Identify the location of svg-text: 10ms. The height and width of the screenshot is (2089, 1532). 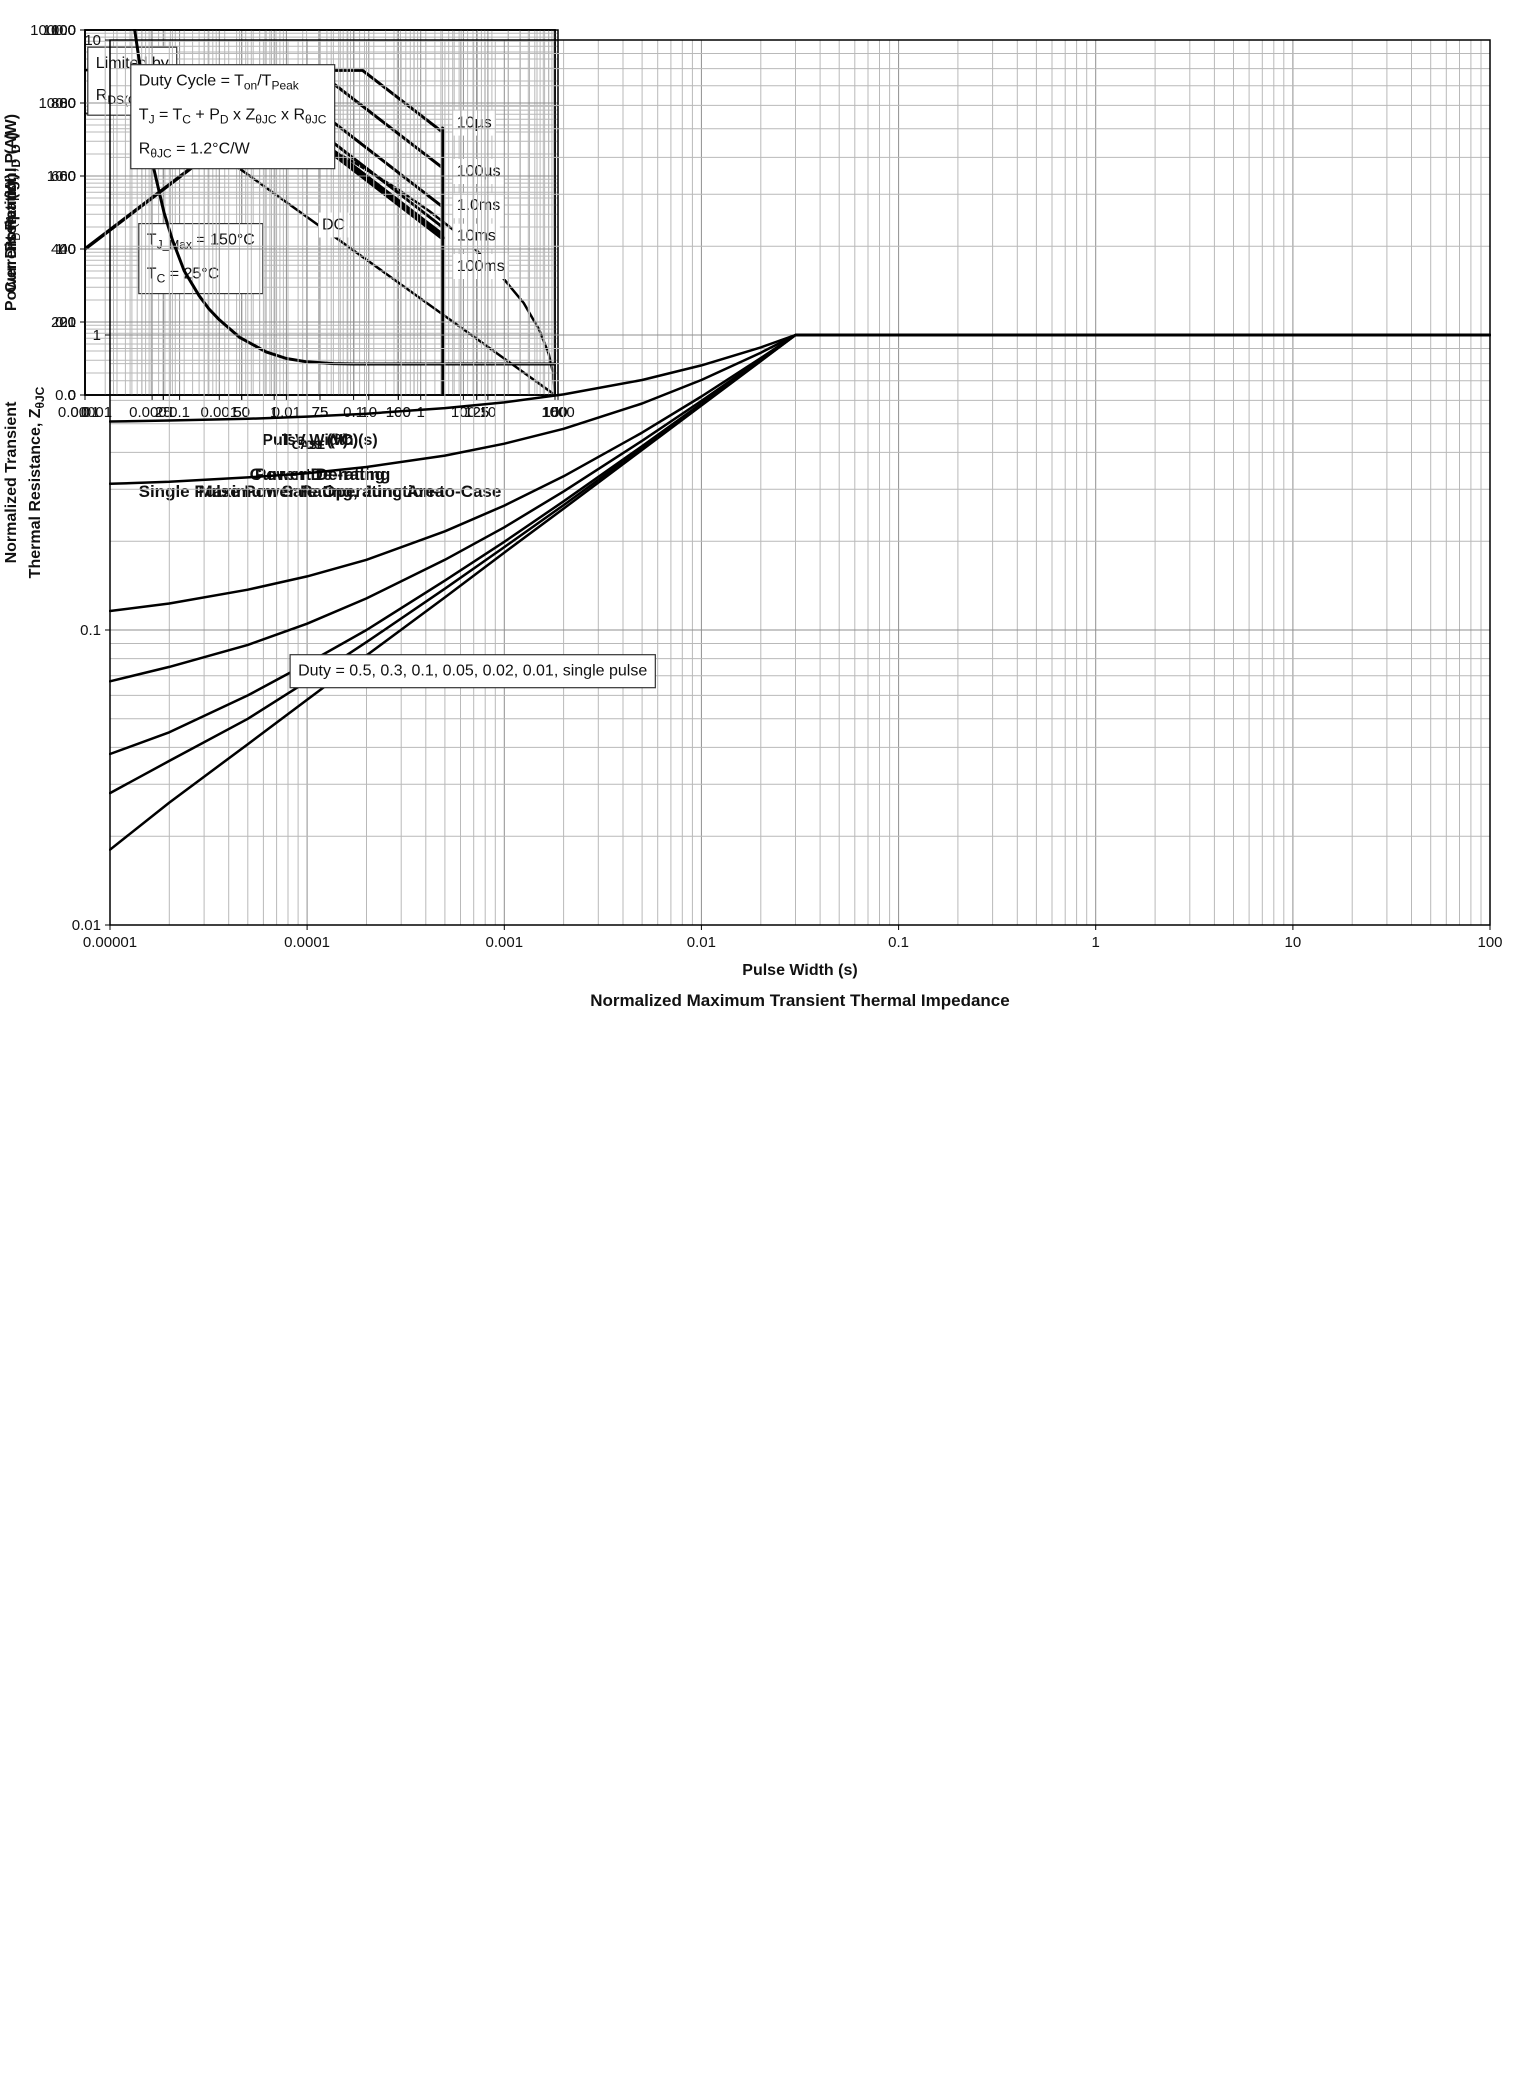
(476, 236).